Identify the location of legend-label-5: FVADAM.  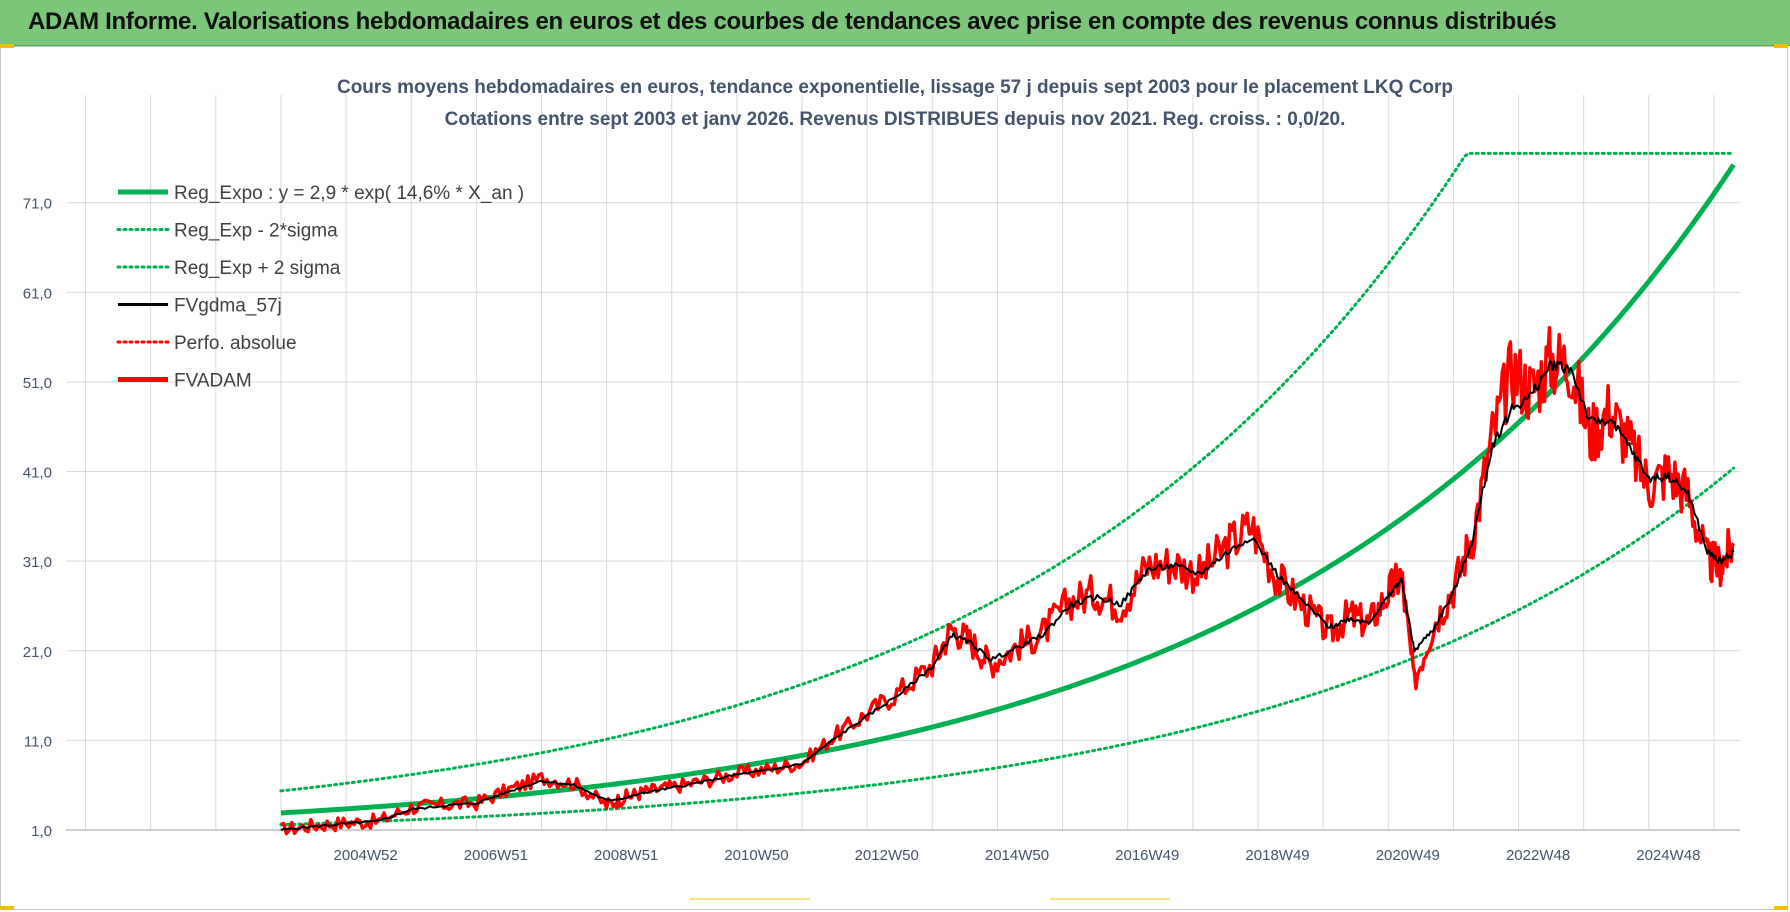
(213, 381).